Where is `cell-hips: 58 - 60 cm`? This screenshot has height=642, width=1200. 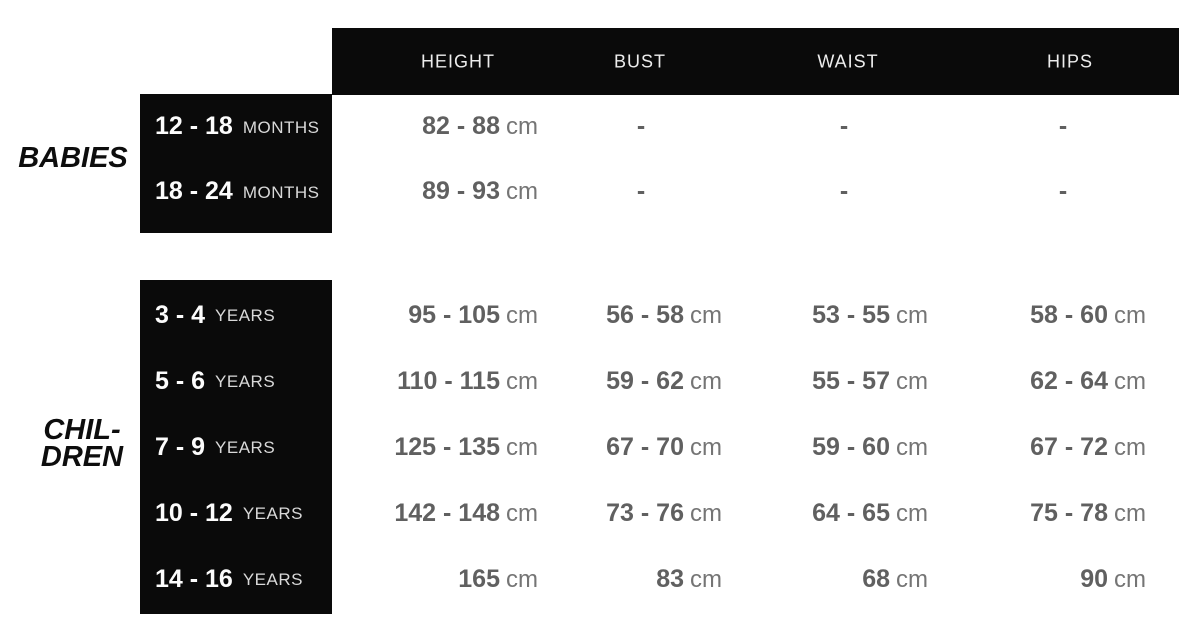
cell-hips: 58 - 60 cm is located at coordinates (1063, 315).